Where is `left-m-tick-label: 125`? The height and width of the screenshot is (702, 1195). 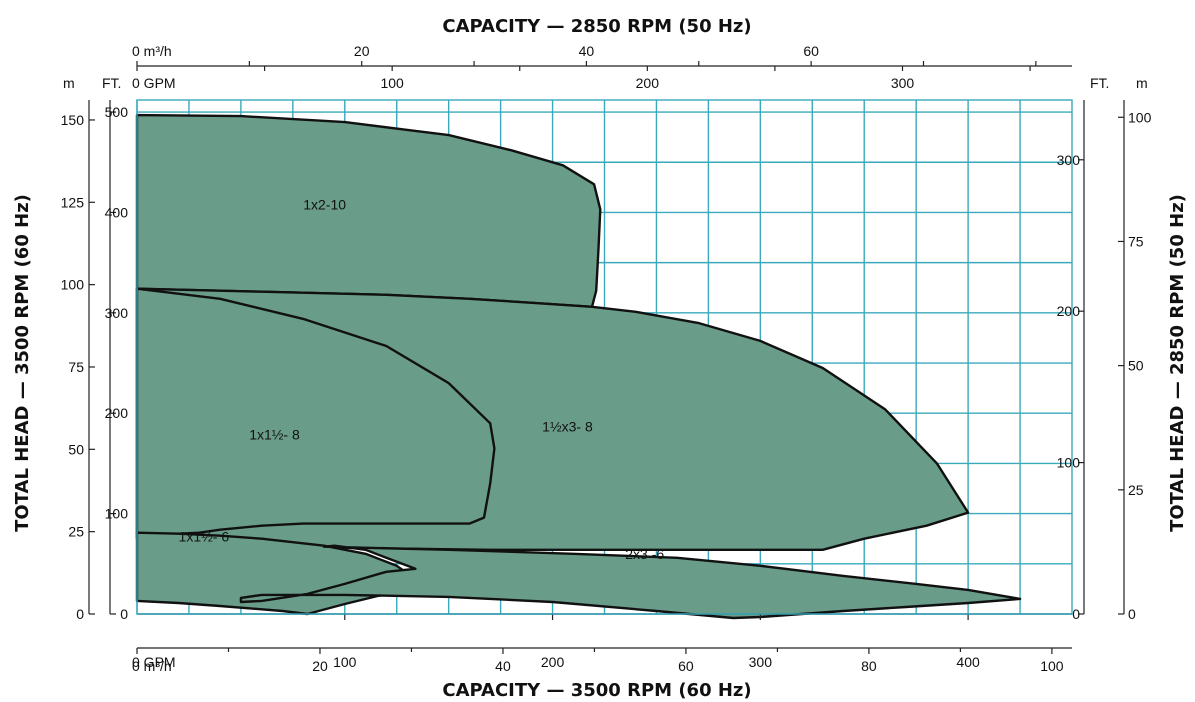 left-m-tick-label: 125 is located at coordinates (73, 202).